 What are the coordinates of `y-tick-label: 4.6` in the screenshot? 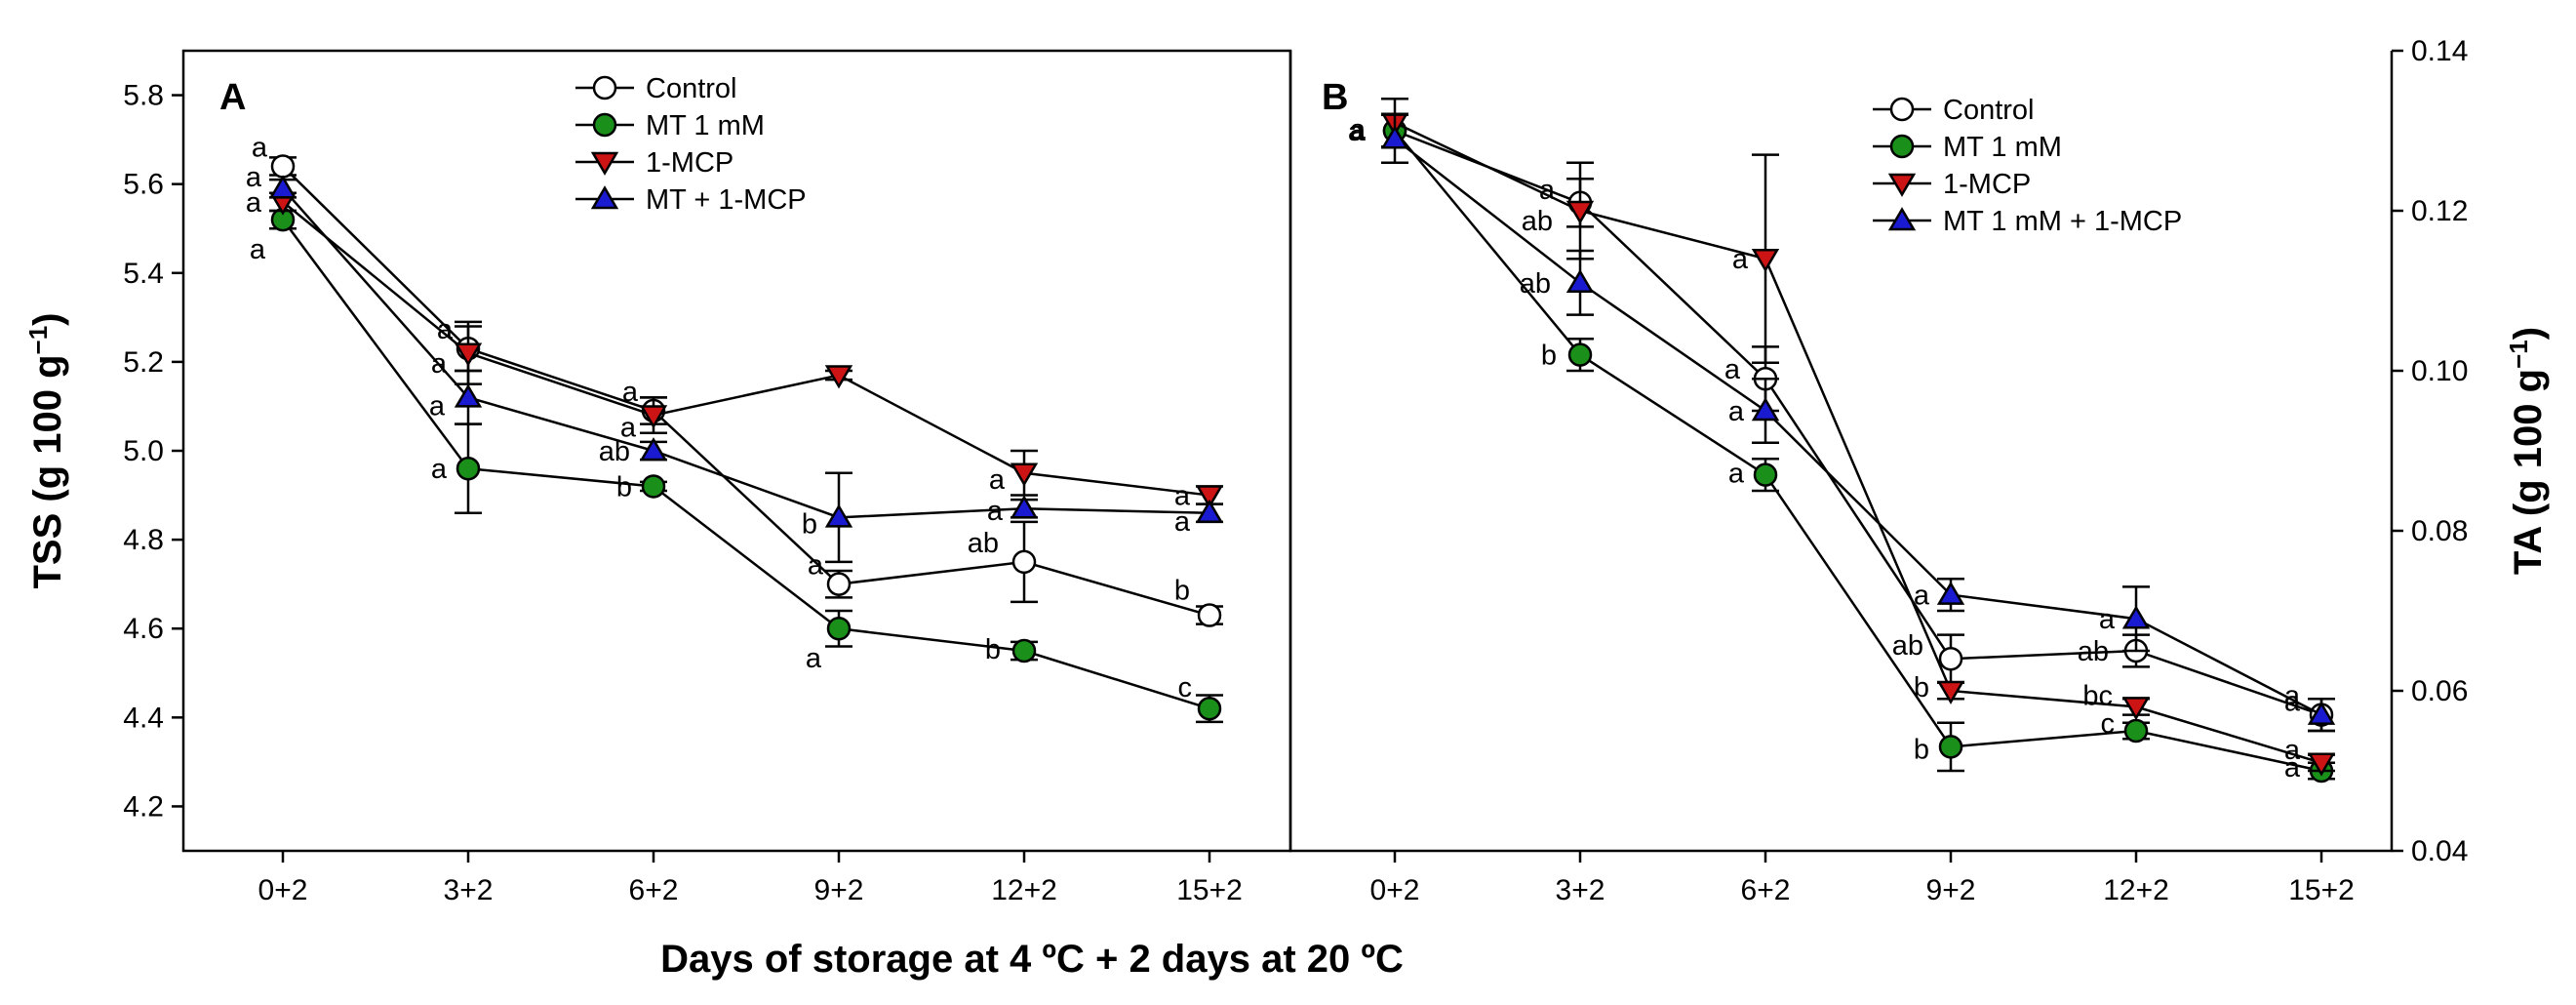 It's located at (143, 629).